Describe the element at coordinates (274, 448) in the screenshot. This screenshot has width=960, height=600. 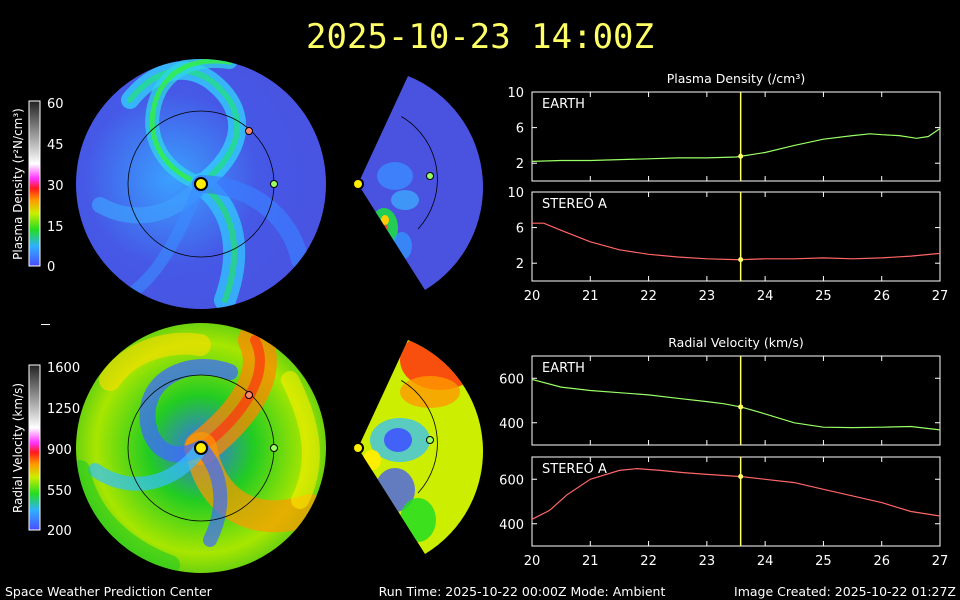
I see `earth-marker-velocity` at that location.